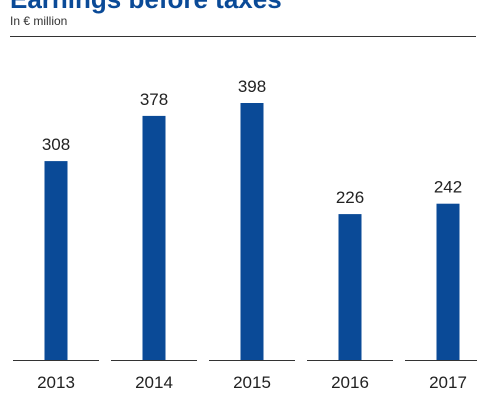 This screenshot has height=414, width=477. I want to click on x-tick-label: 2017, so click(448, 382).